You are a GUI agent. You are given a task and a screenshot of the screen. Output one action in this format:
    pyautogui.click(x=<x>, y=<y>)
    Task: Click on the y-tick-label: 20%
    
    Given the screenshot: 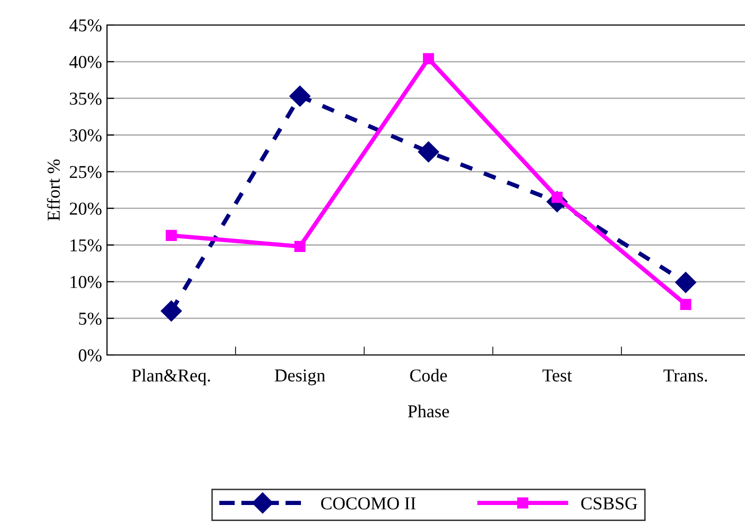 What is the action you would take?
    pyautogui.click(x=86, y=208)
    